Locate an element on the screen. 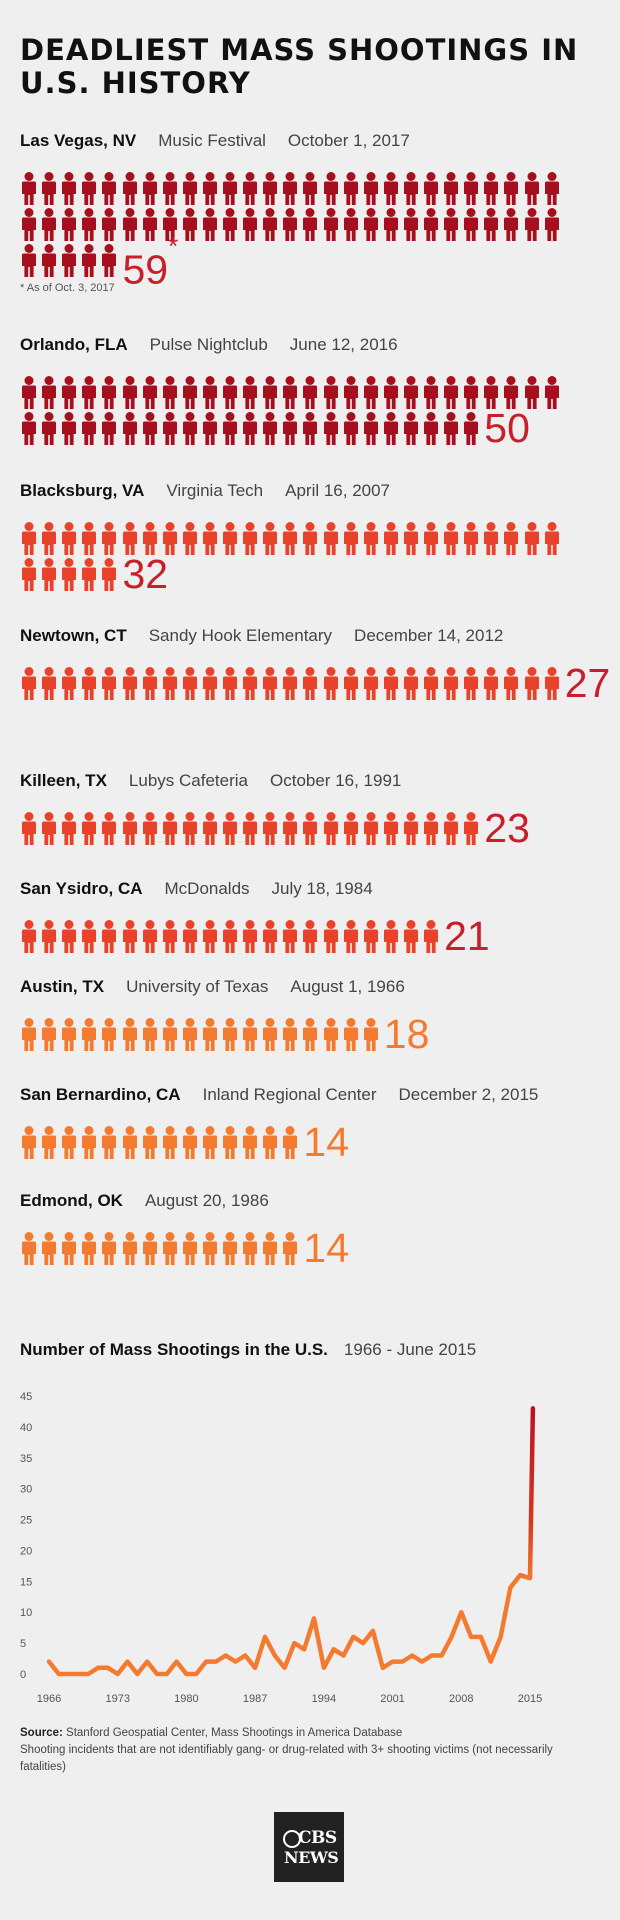  victim-count-value: 59 is located at coordinates (145, 269).